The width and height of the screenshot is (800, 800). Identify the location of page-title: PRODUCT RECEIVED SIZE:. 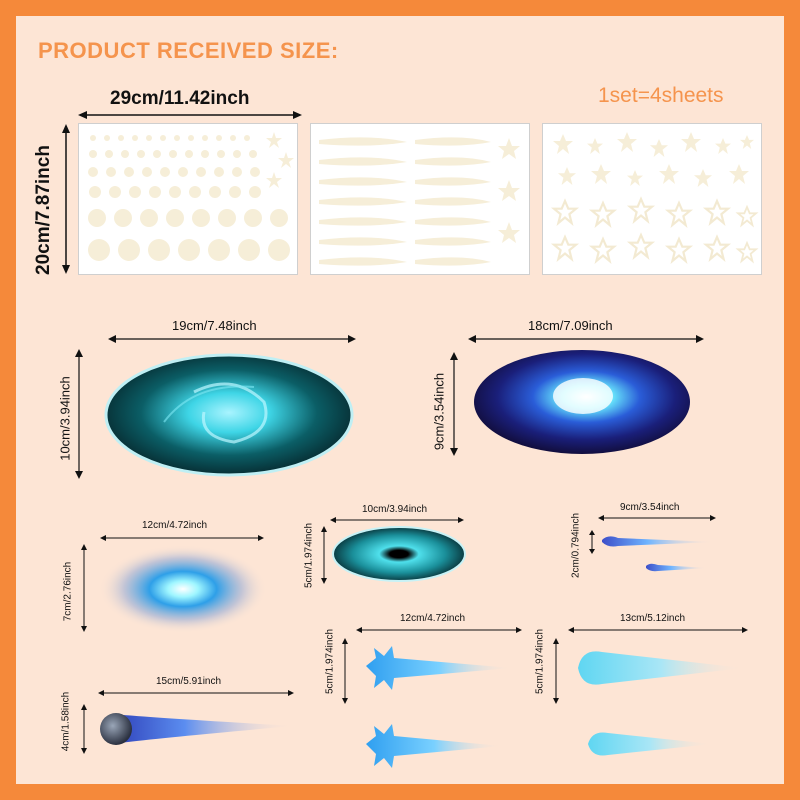
(188, 50).